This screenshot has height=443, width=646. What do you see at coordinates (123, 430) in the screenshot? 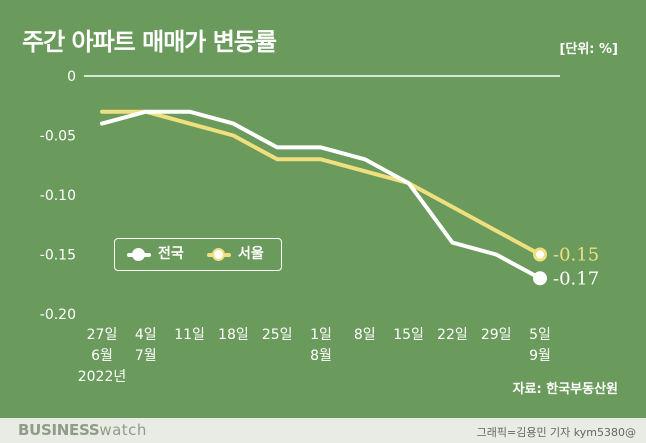
I see `brand-logo-light: watch` at bounding box center [123, 430].